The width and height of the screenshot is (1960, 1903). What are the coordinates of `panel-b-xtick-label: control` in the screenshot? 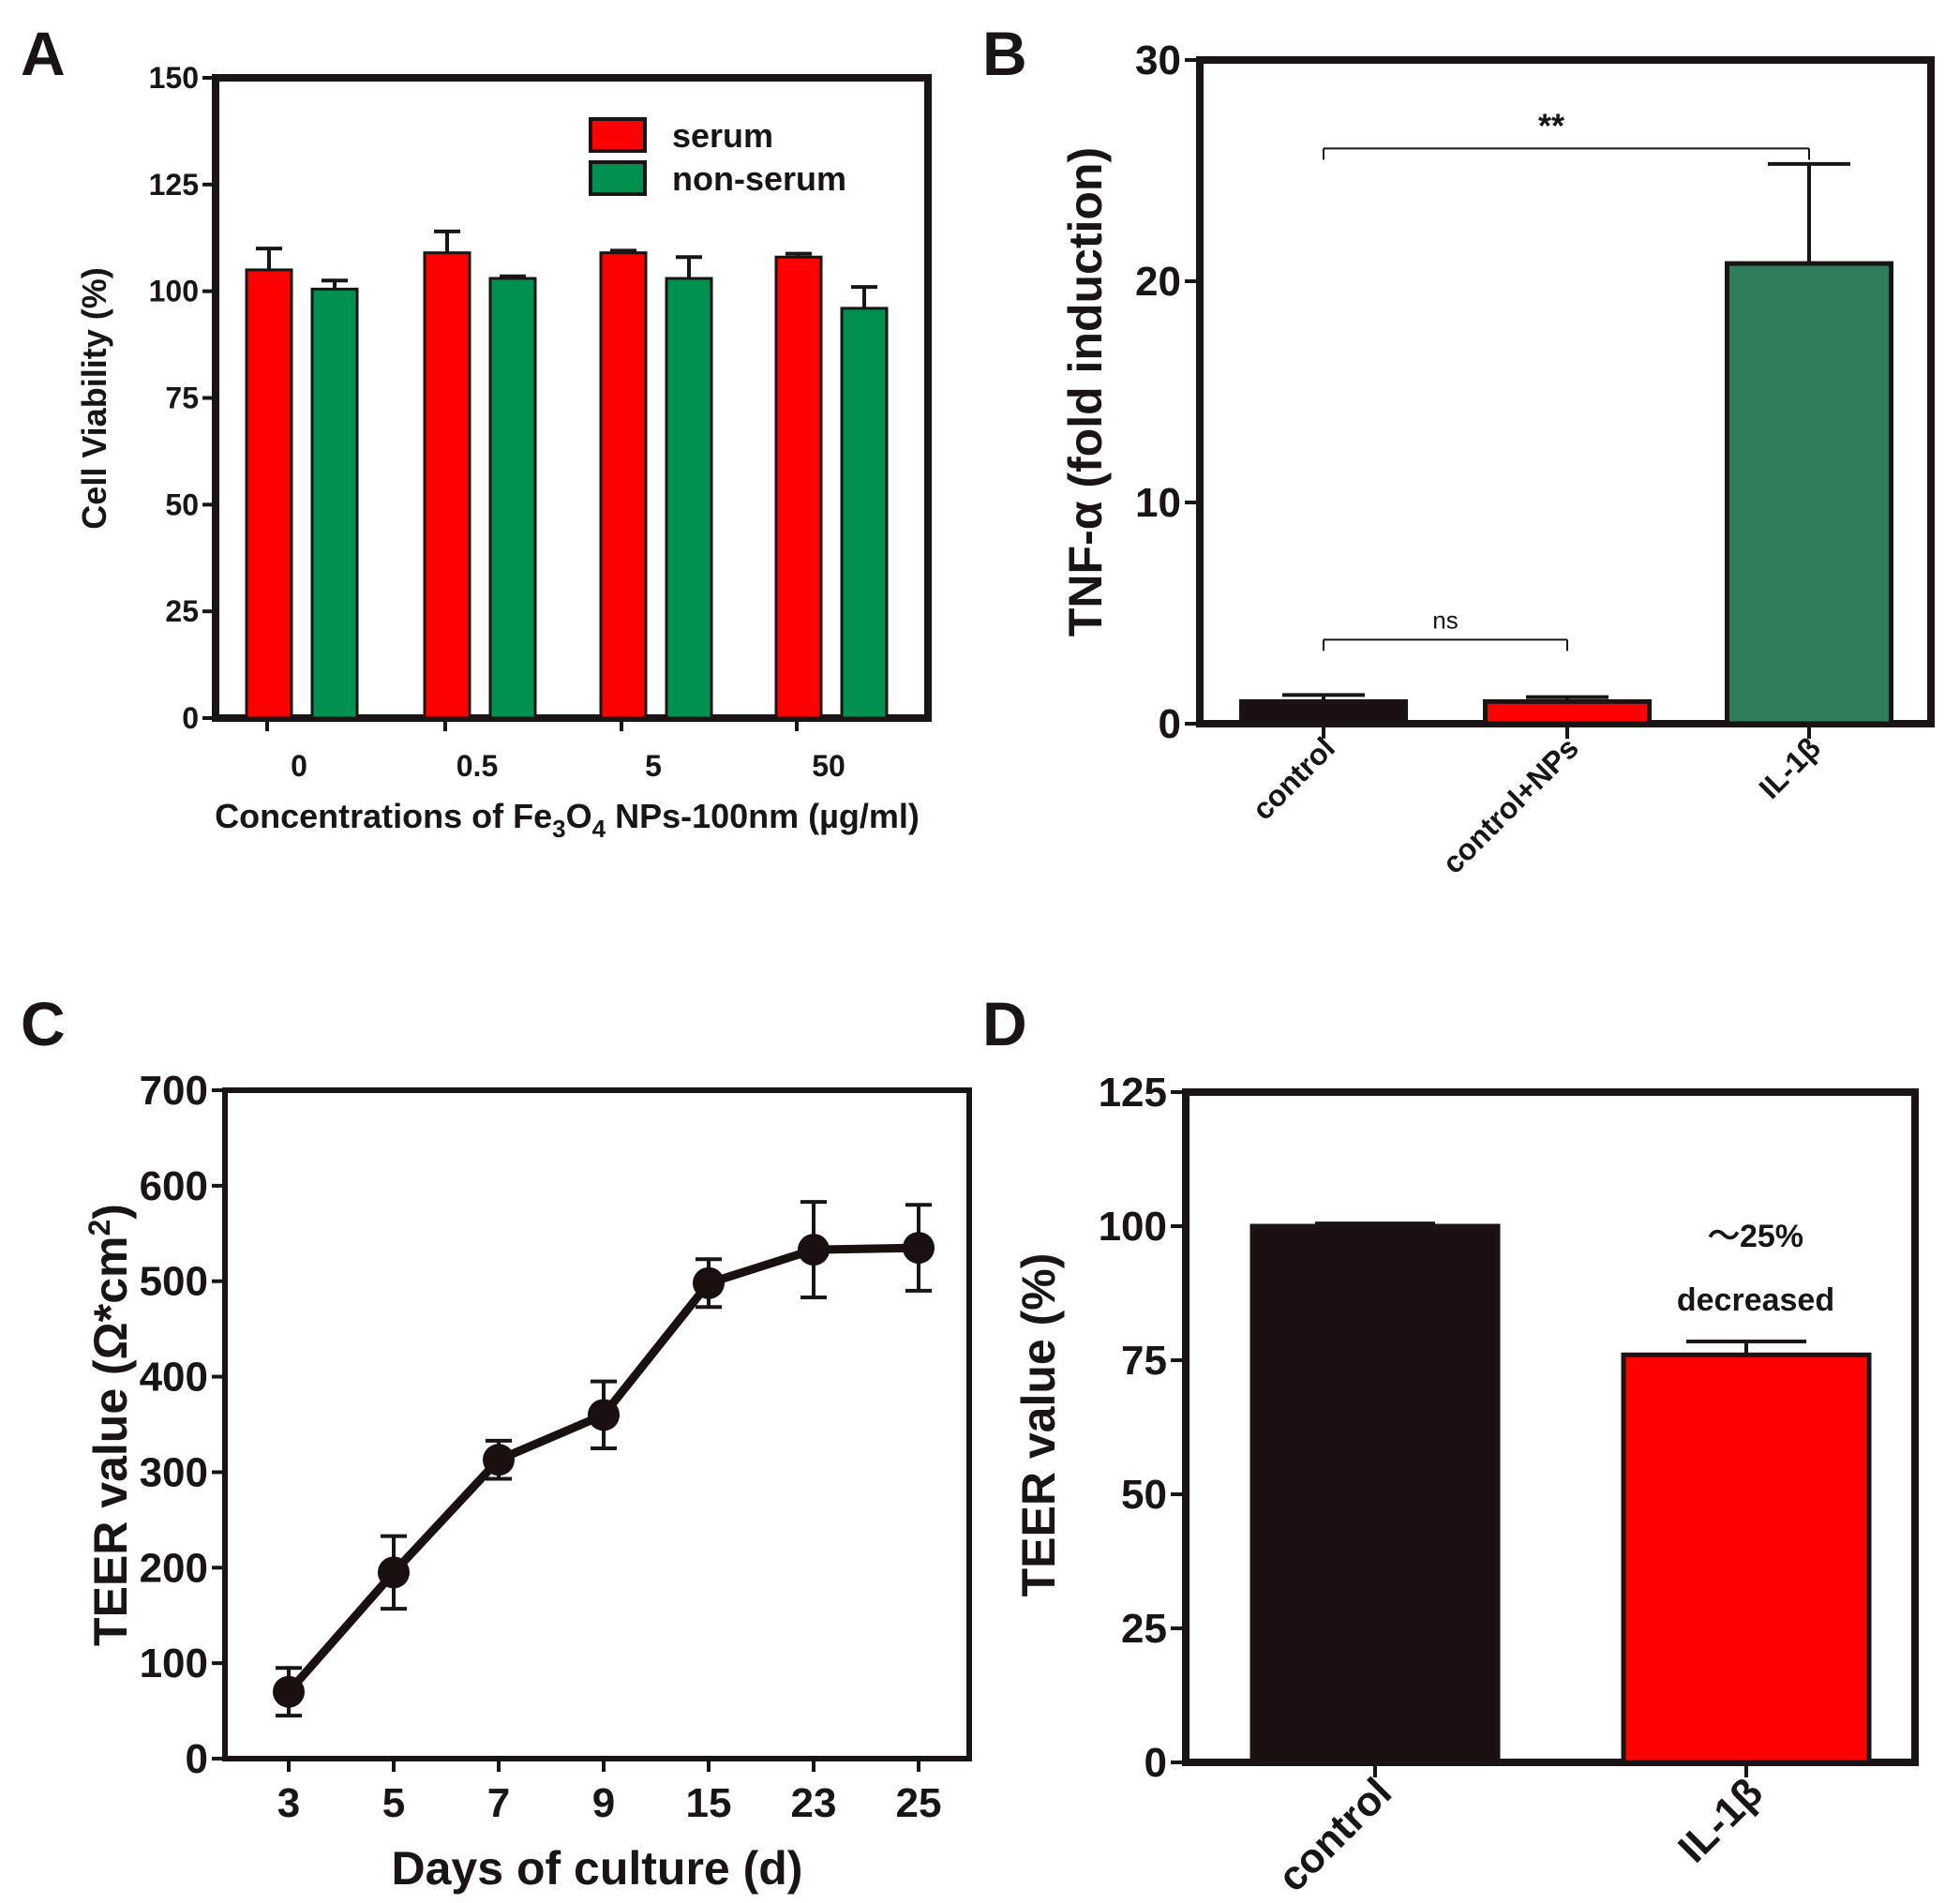 It's located at (1294, 778).